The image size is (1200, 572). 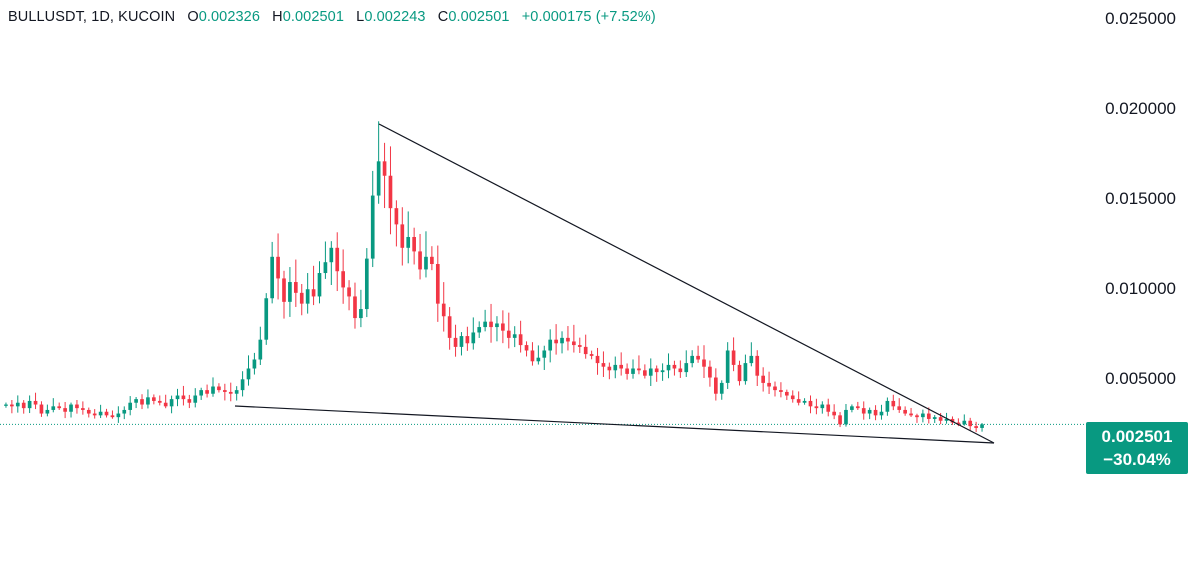 I want to click on close-key: C, so click(x=443, y=17).